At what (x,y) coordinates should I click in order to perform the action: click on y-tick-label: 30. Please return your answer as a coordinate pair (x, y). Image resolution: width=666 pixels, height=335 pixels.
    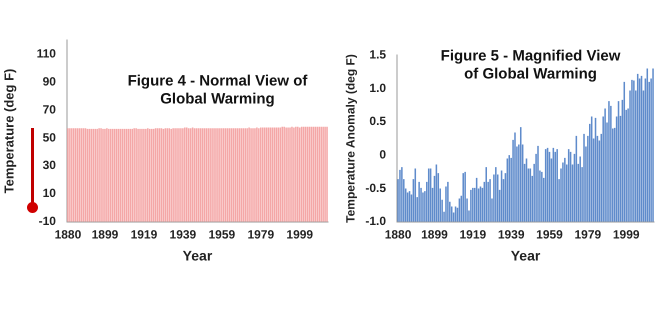
    Looking at the image, I should click on (49, 165).